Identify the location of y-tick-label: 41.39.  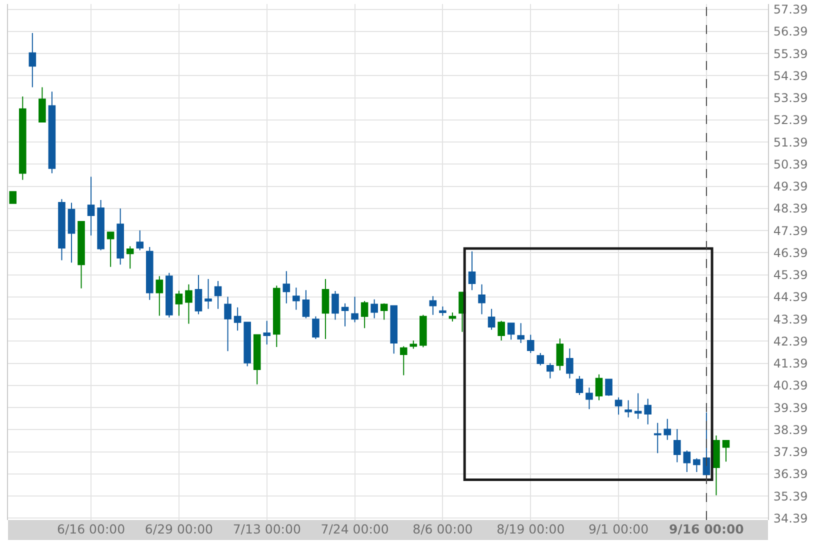
(790, 363).